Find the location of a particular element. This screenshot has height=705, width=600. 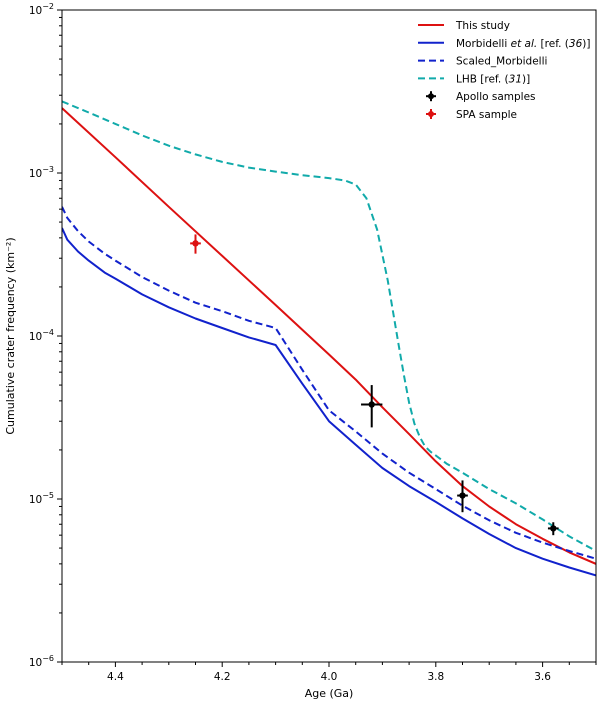

y-axis-label: Cumulative crater frequency (km⁻²) is located at coordinates (10, 335).